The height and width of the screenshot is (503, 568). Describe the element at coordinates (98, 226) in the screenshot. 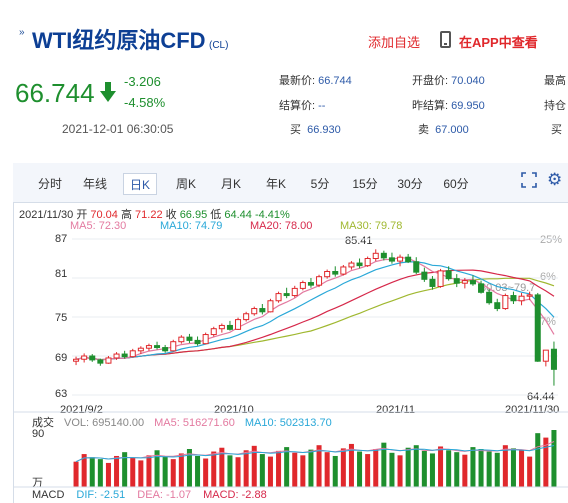

I see `ma5-legend: MA5: 72.30` at that location.